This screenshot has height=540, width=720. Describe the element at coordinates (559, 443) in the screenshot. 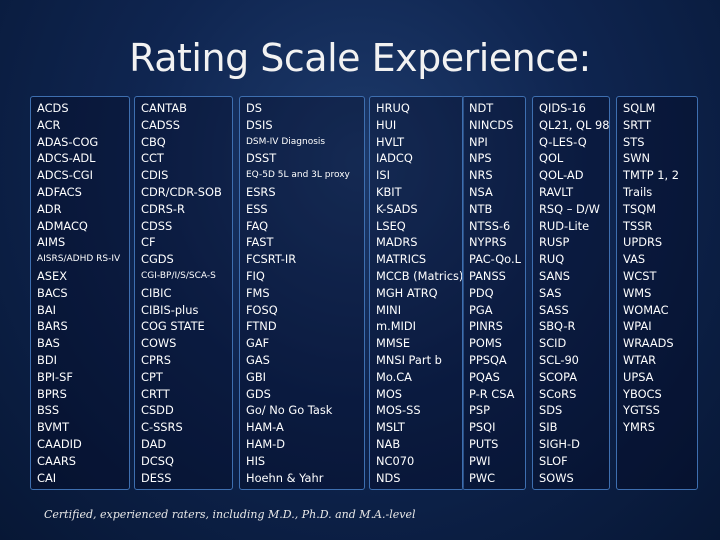

I see `scale-item: SIGH-D` at that location.